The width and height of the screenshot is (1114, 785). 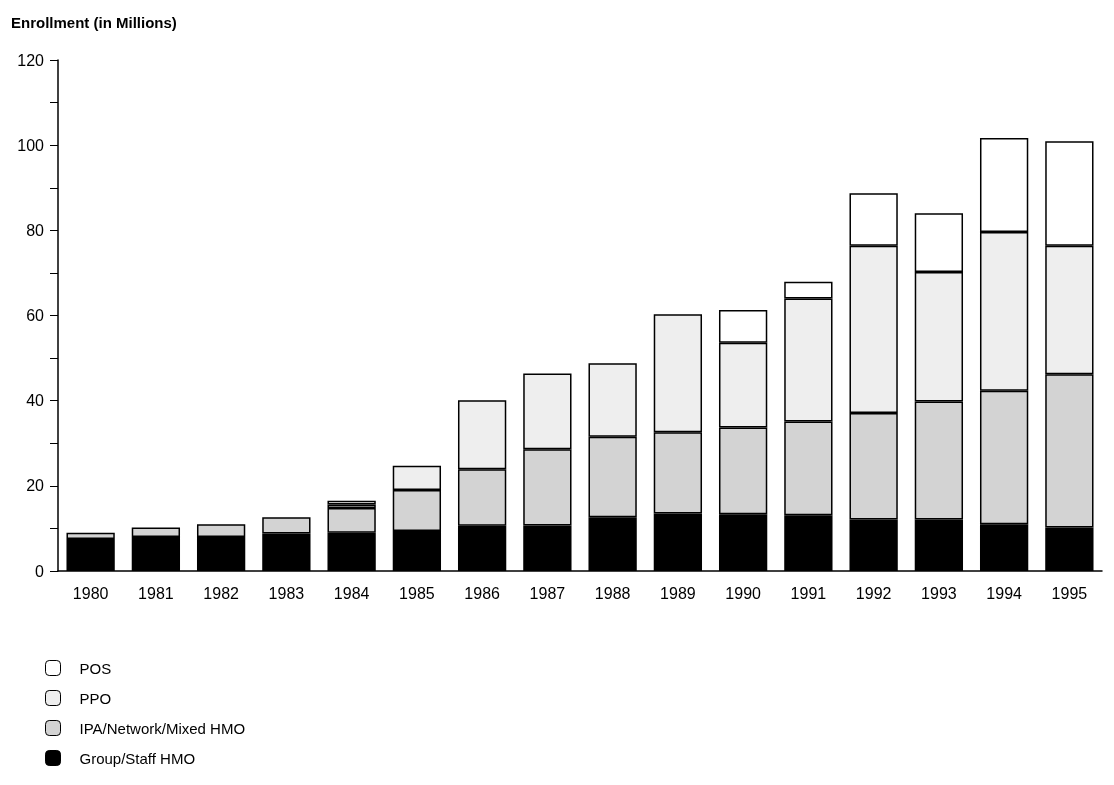 What do you see at coordinates (35, 486) in the screenshot?
I see `y-tick-label: 20` at bounding box center [35, 486].